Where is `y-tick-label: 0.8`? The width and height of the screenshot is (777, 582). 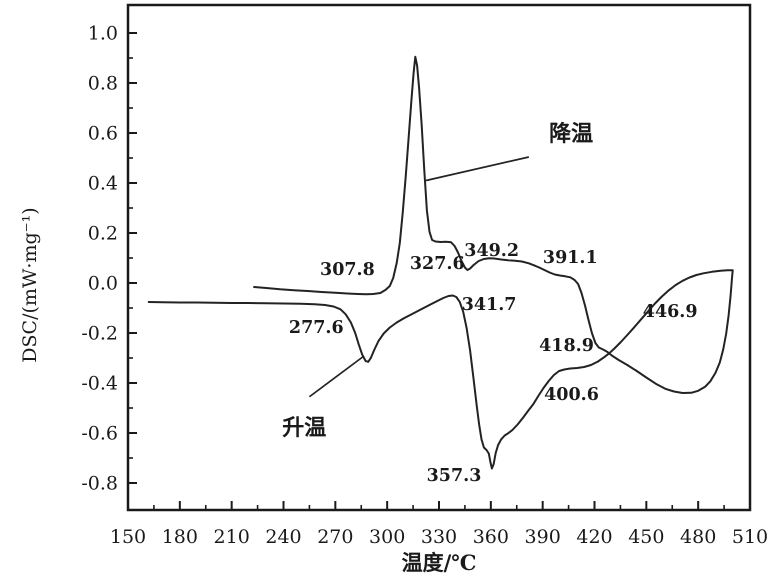
y-tick-label: 0.8 is located at coordinates (103, 84).